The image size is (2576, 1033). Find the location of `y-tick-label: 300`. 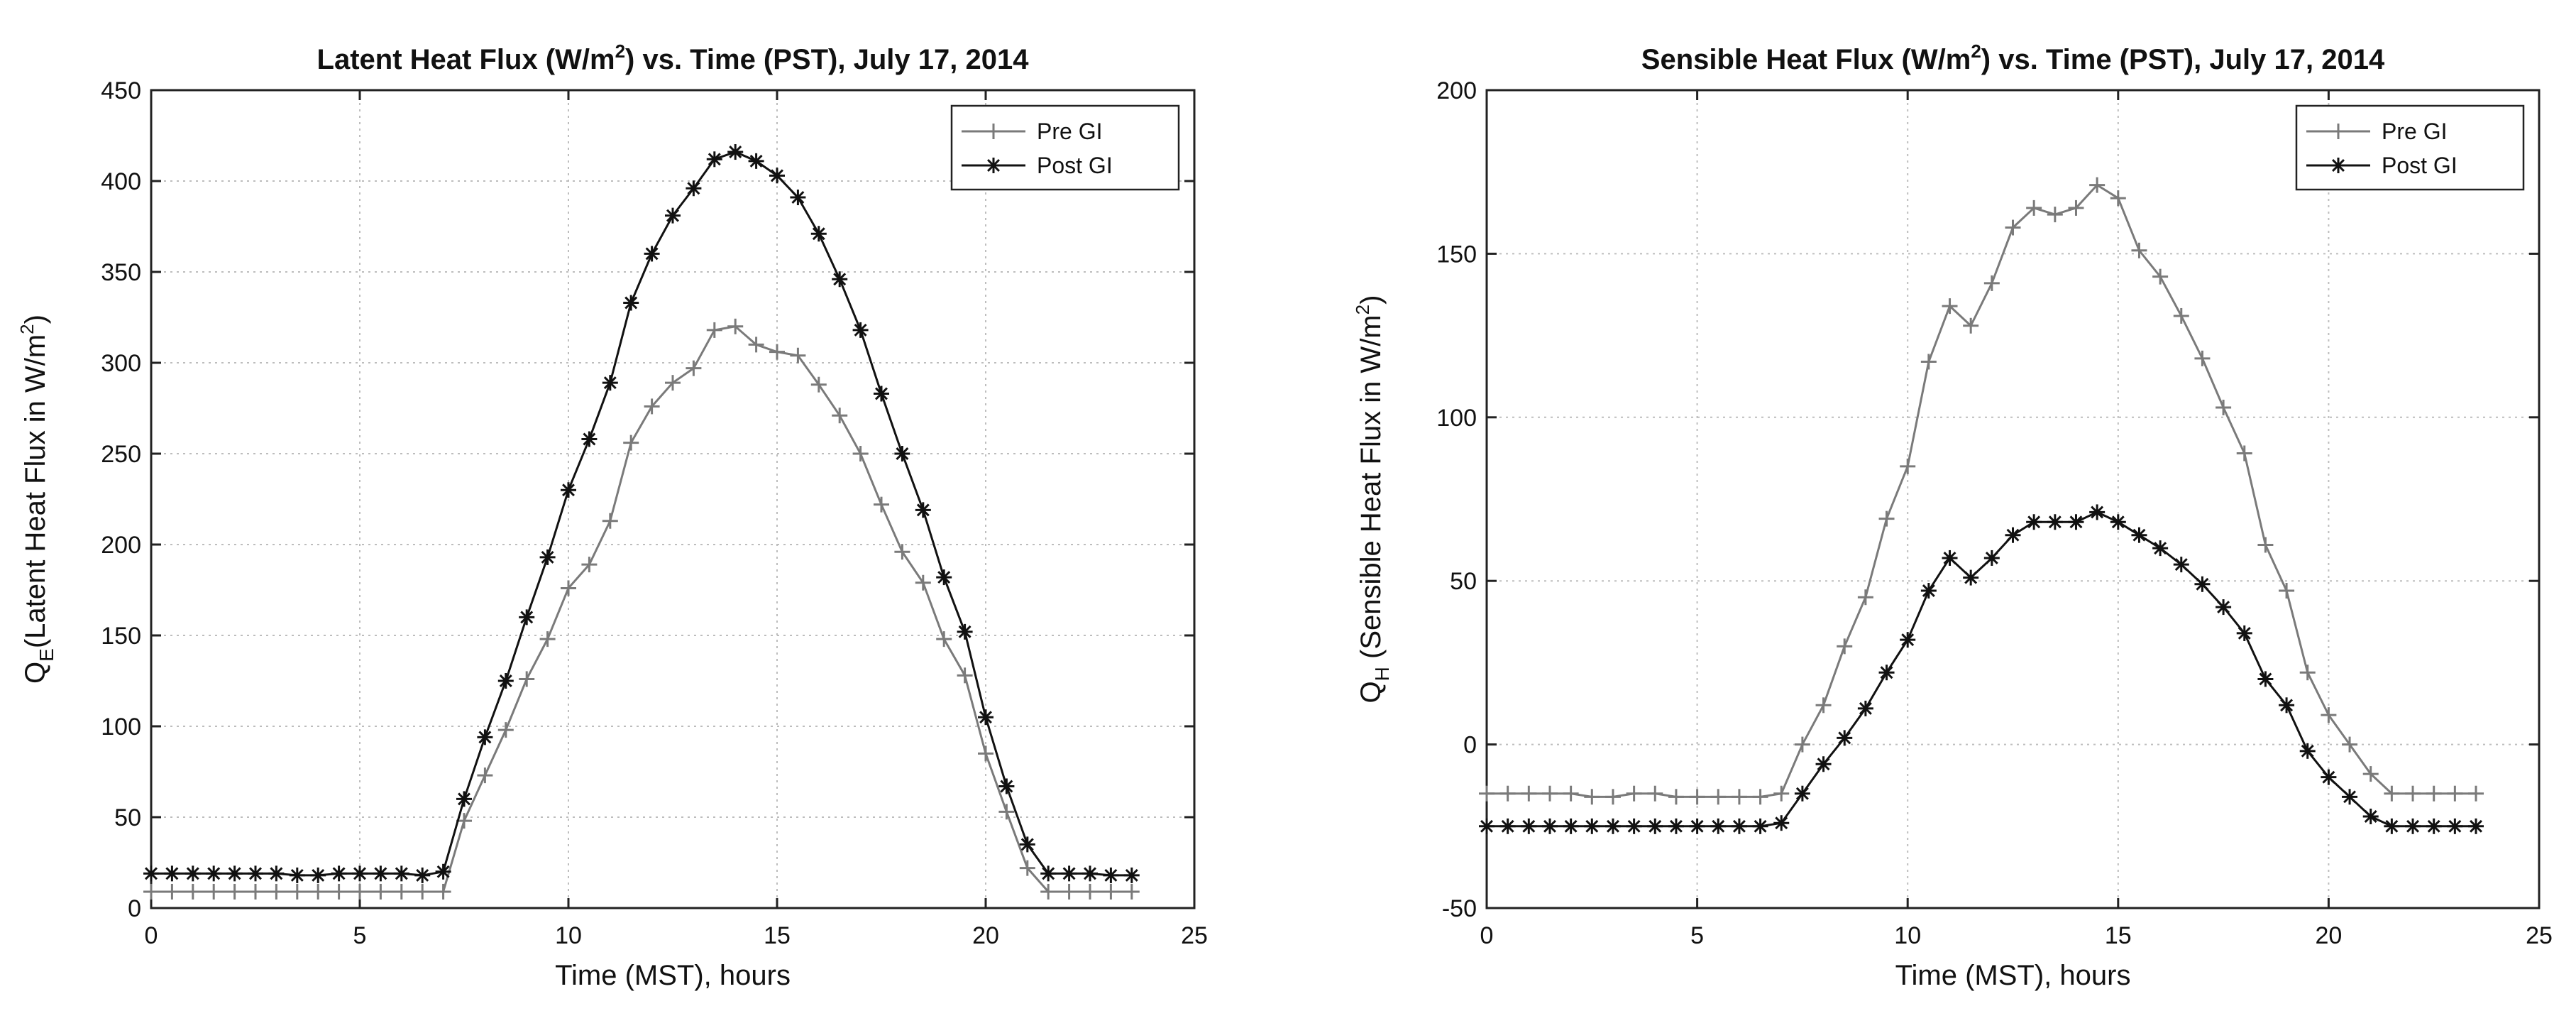

y-tick-label: 300 is located at coordinates (121, 363).